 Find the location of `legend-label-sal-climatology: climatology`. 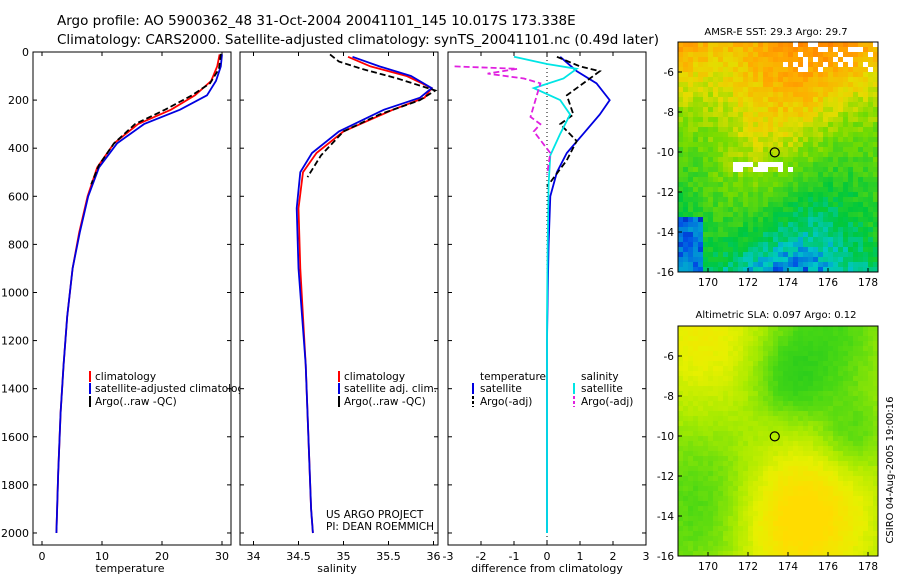

legend-label-sal-climatology: climatology is located at coordinates (374, 377).